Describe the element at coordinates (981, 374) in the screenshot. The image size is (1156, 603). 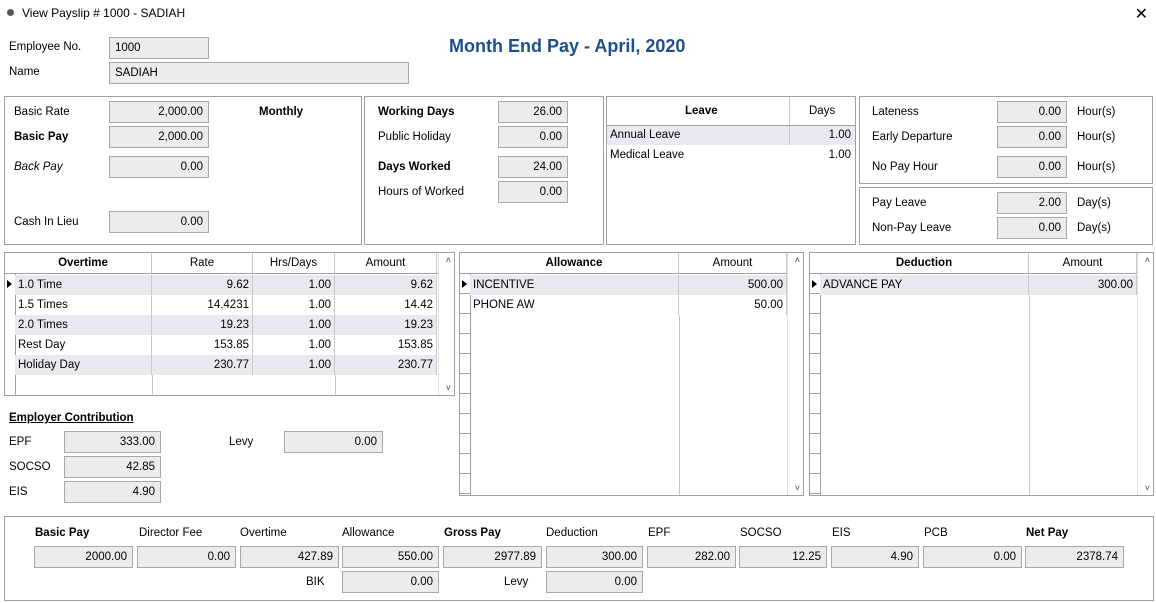
I see `deduction-grid: Deduction Amount ADVANCE PAY 300.00 ˄ ˅` at that location.